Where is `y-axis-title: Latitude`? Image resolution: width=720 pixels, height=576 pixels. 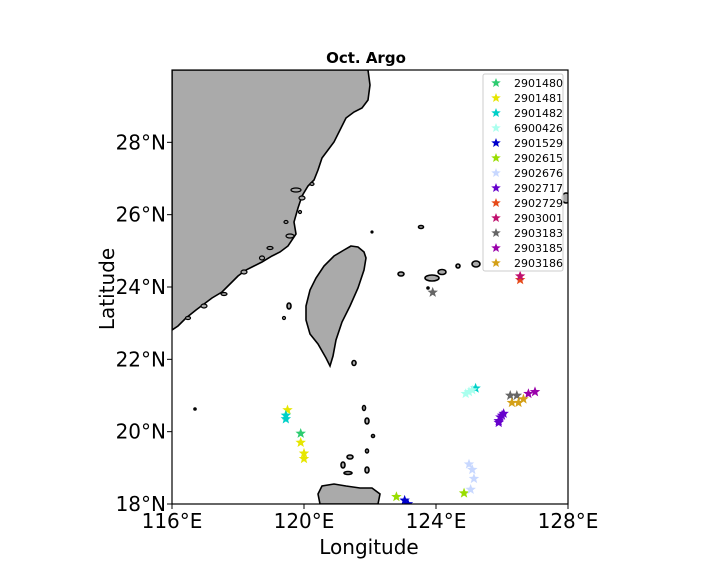 y-axis-title: Latitude is located at coordinates (107, 289).